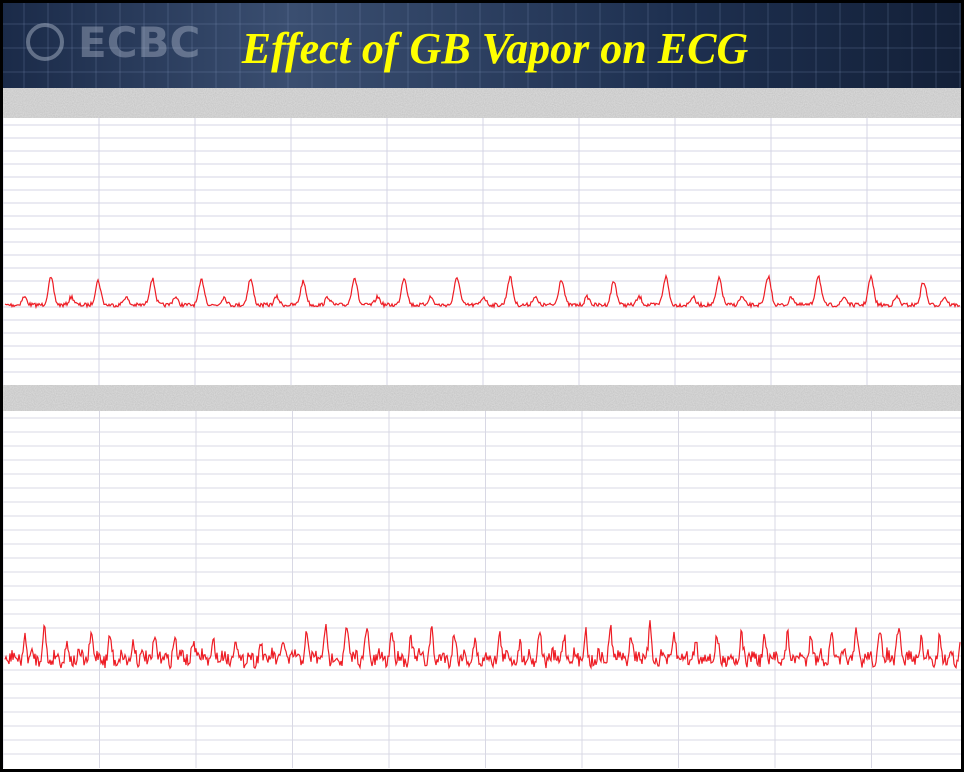 Image resolution: width=964 pixels, height=772 pixels. I want to click on header-grid, so click(482, 44).